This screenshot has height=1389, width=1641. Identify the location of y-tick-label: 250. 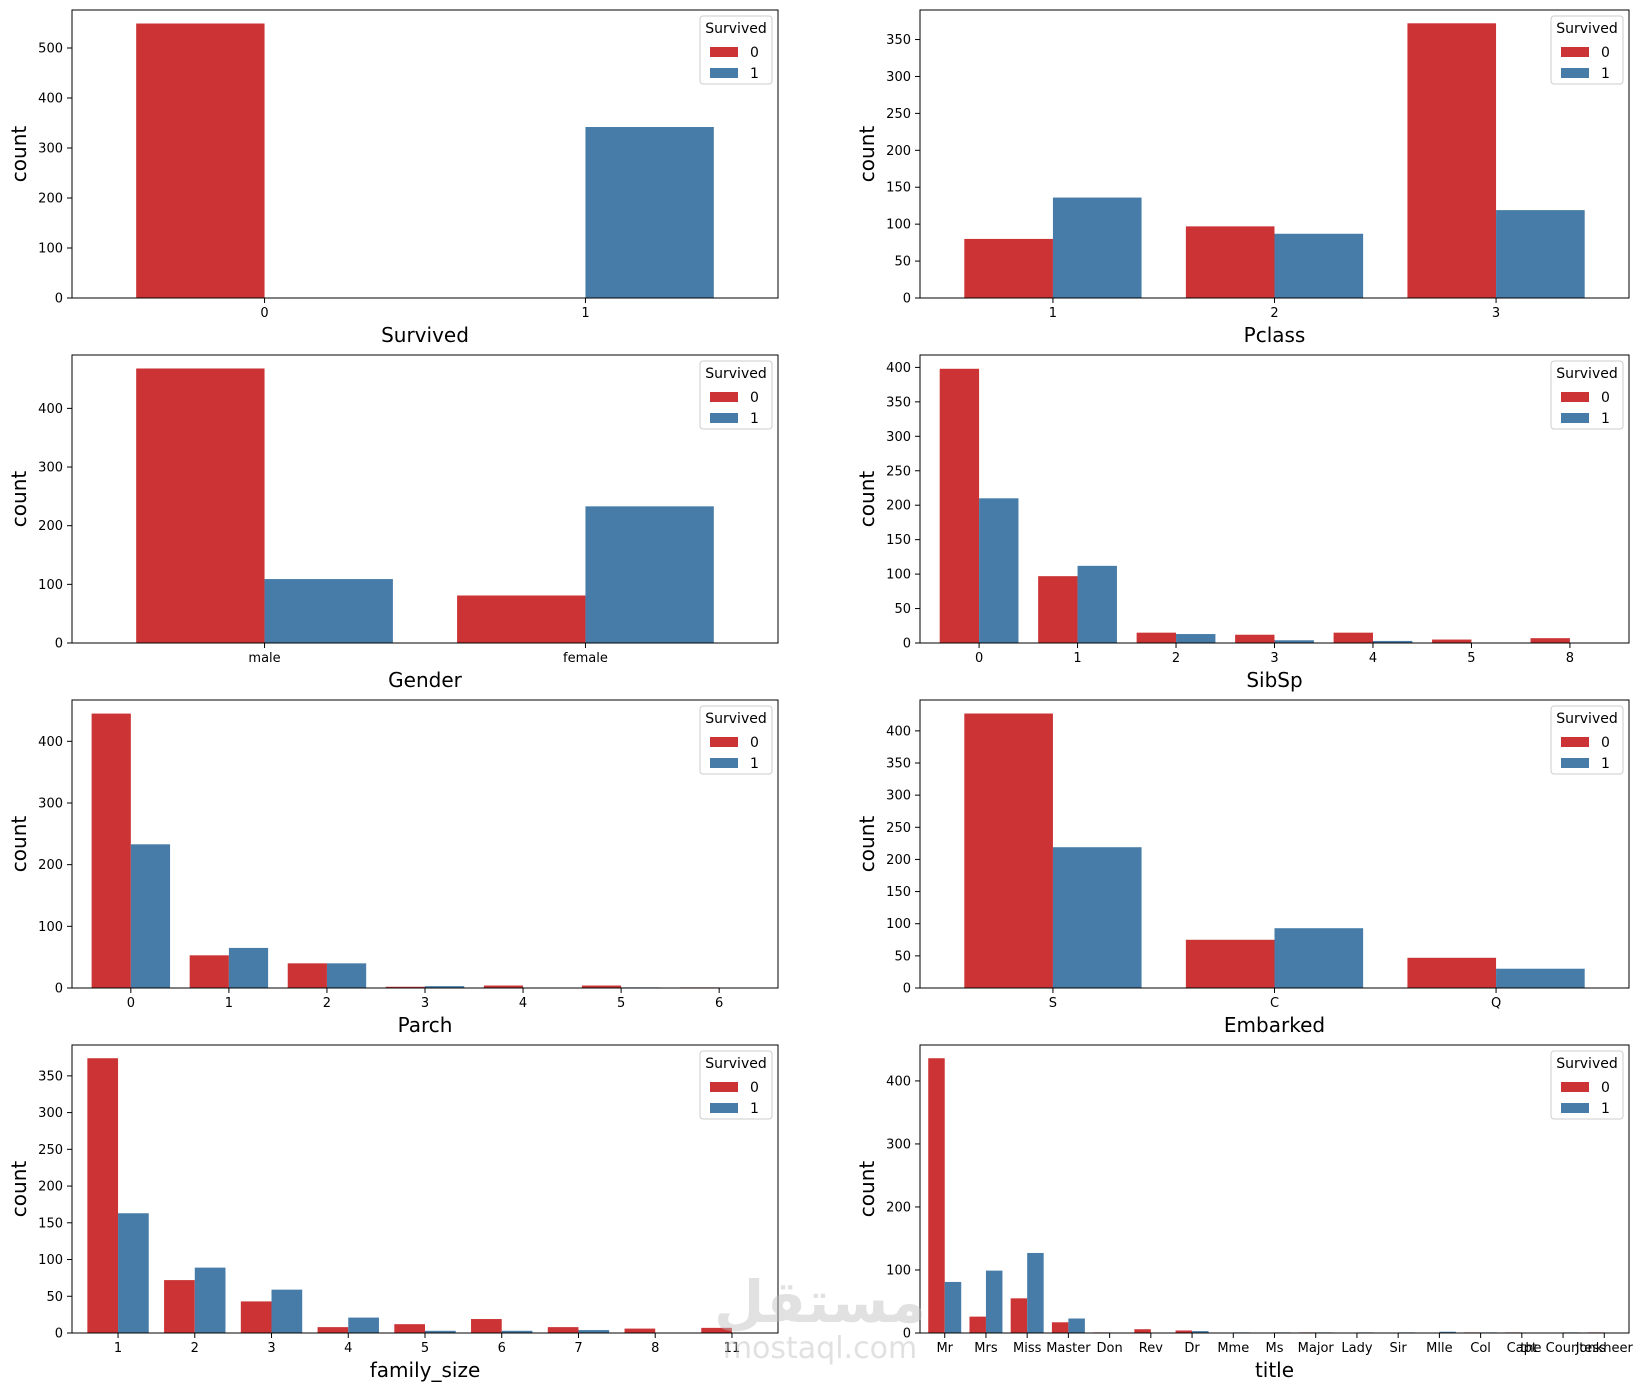
(898, 828).